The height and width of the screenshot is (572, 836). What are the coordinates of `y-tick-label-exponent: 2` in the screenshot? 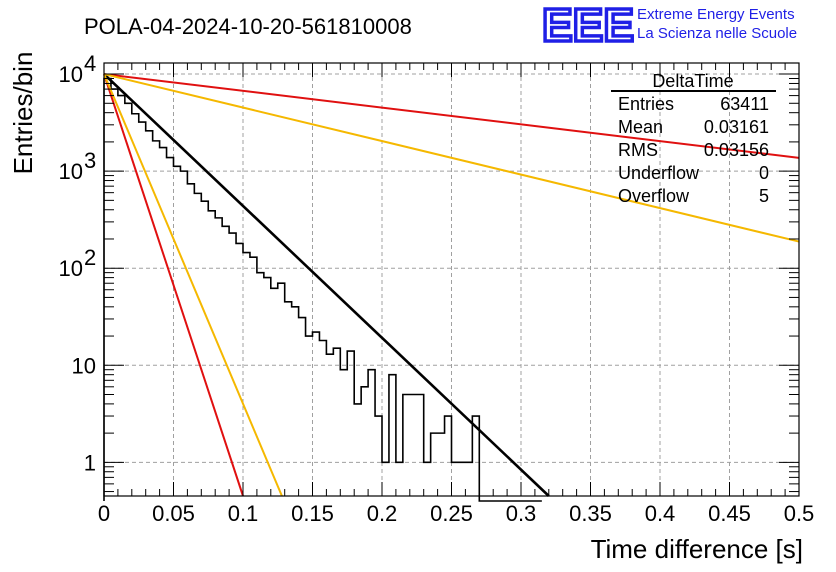 It's located at (90, 257).